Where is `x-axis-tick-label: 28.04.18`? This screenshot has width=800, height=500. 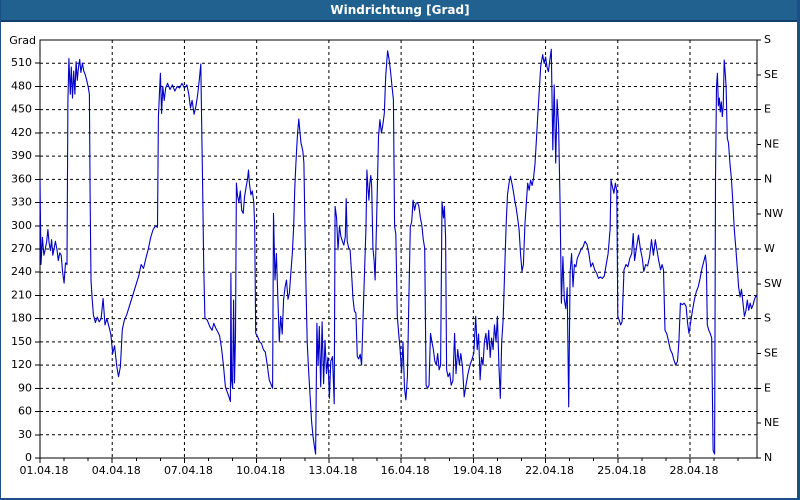 x-axis-tick-label: 28.04.18 is located at coordinates (694, 470).